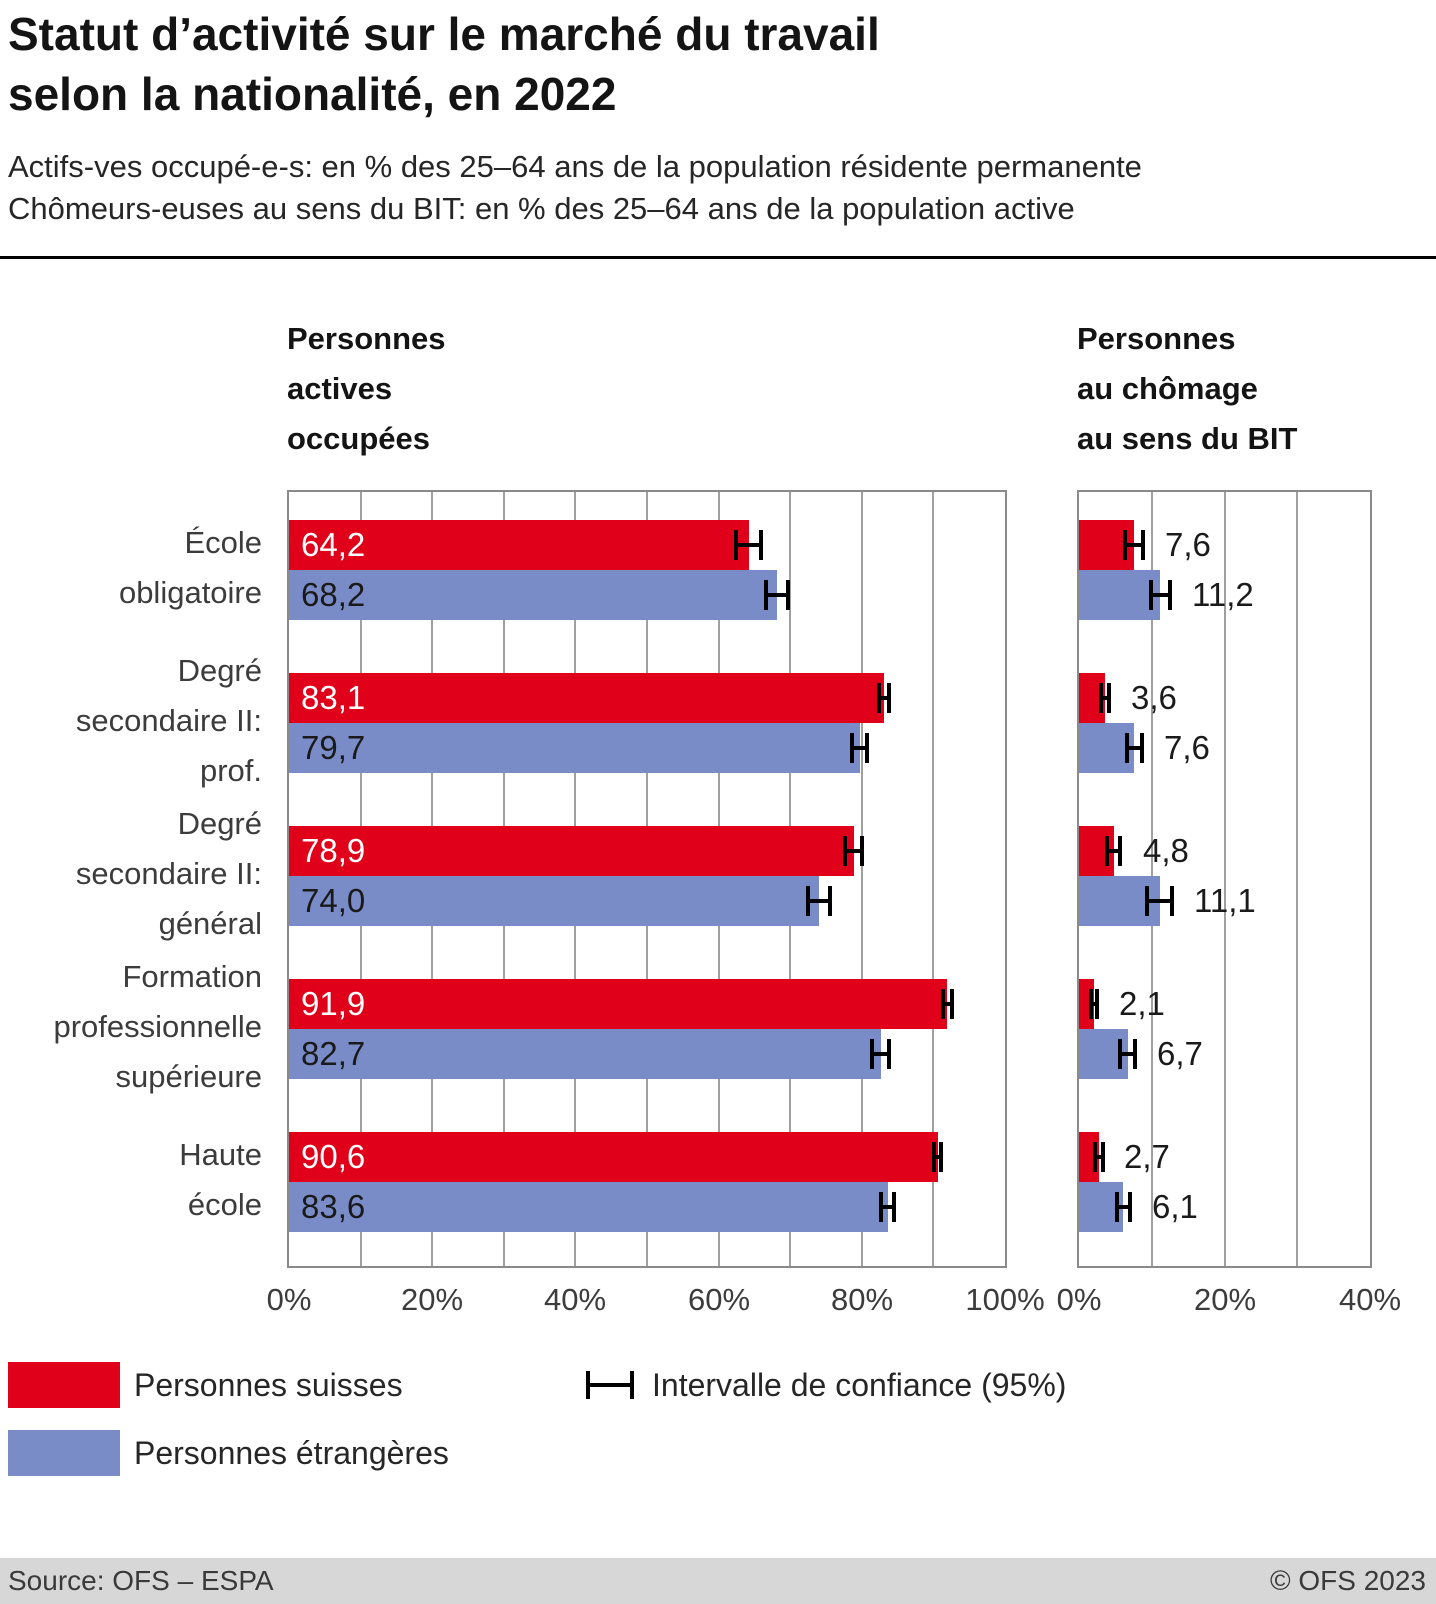  What do you see at coordinates (223, 542) in the screenshot?
I see `category-label-line: École` at bounding box center [223, 542].